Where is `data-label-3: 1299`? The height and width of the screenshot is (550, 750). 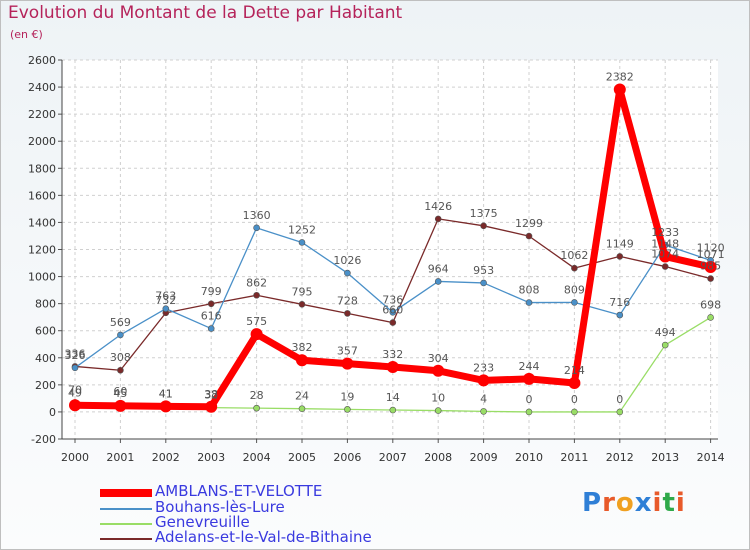 data-label-3: 1299 is located at coordinates (529, 223).